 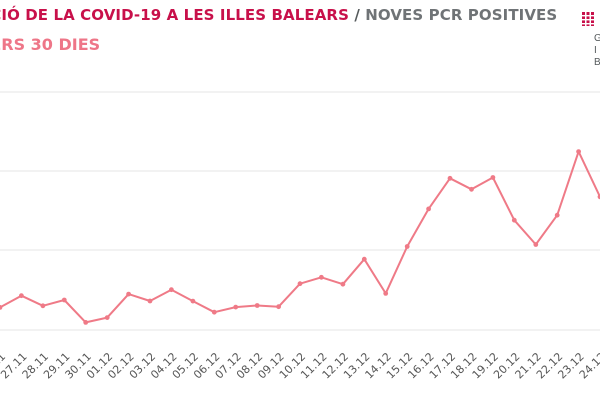 I want to click on logo-letter: I, so click(x=595, y=50).